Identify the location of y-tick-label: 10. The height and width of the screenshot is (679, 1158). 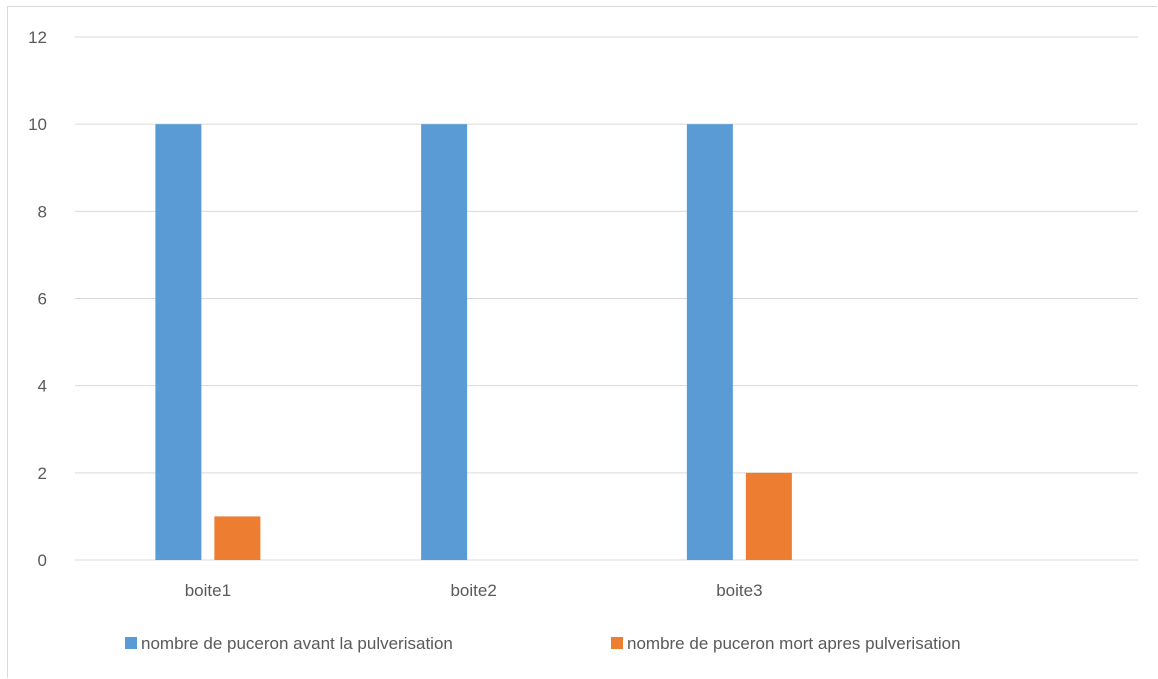
(37, 124).